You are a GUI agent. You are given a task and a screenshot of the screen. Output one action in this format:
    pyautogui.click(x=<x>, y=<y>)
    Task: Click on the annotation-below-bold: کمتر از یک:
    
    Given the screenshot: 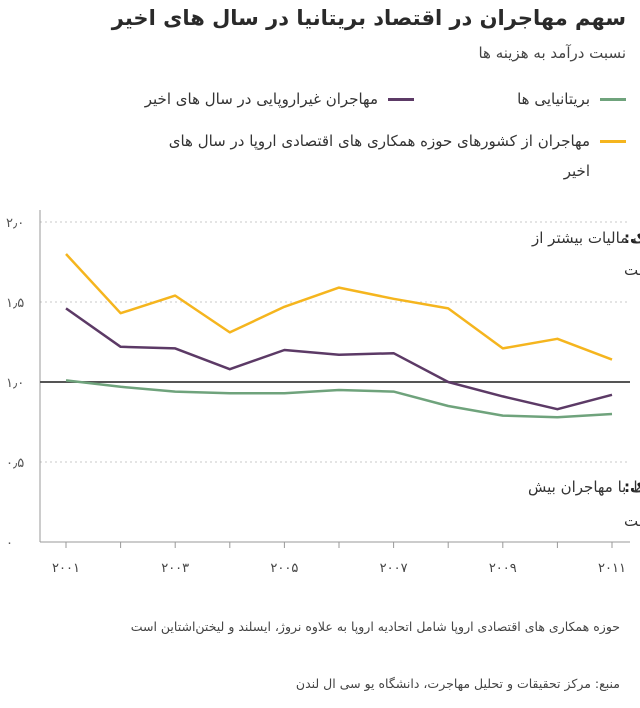 What is the action you would take?
    pyautogui.click(x=632, y=487)
    